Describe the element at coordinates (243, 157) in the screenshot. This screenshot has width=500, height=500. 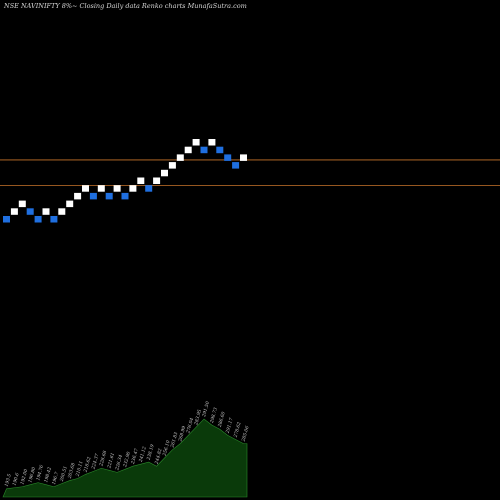
I see `renko-brick-30-up` at that location.